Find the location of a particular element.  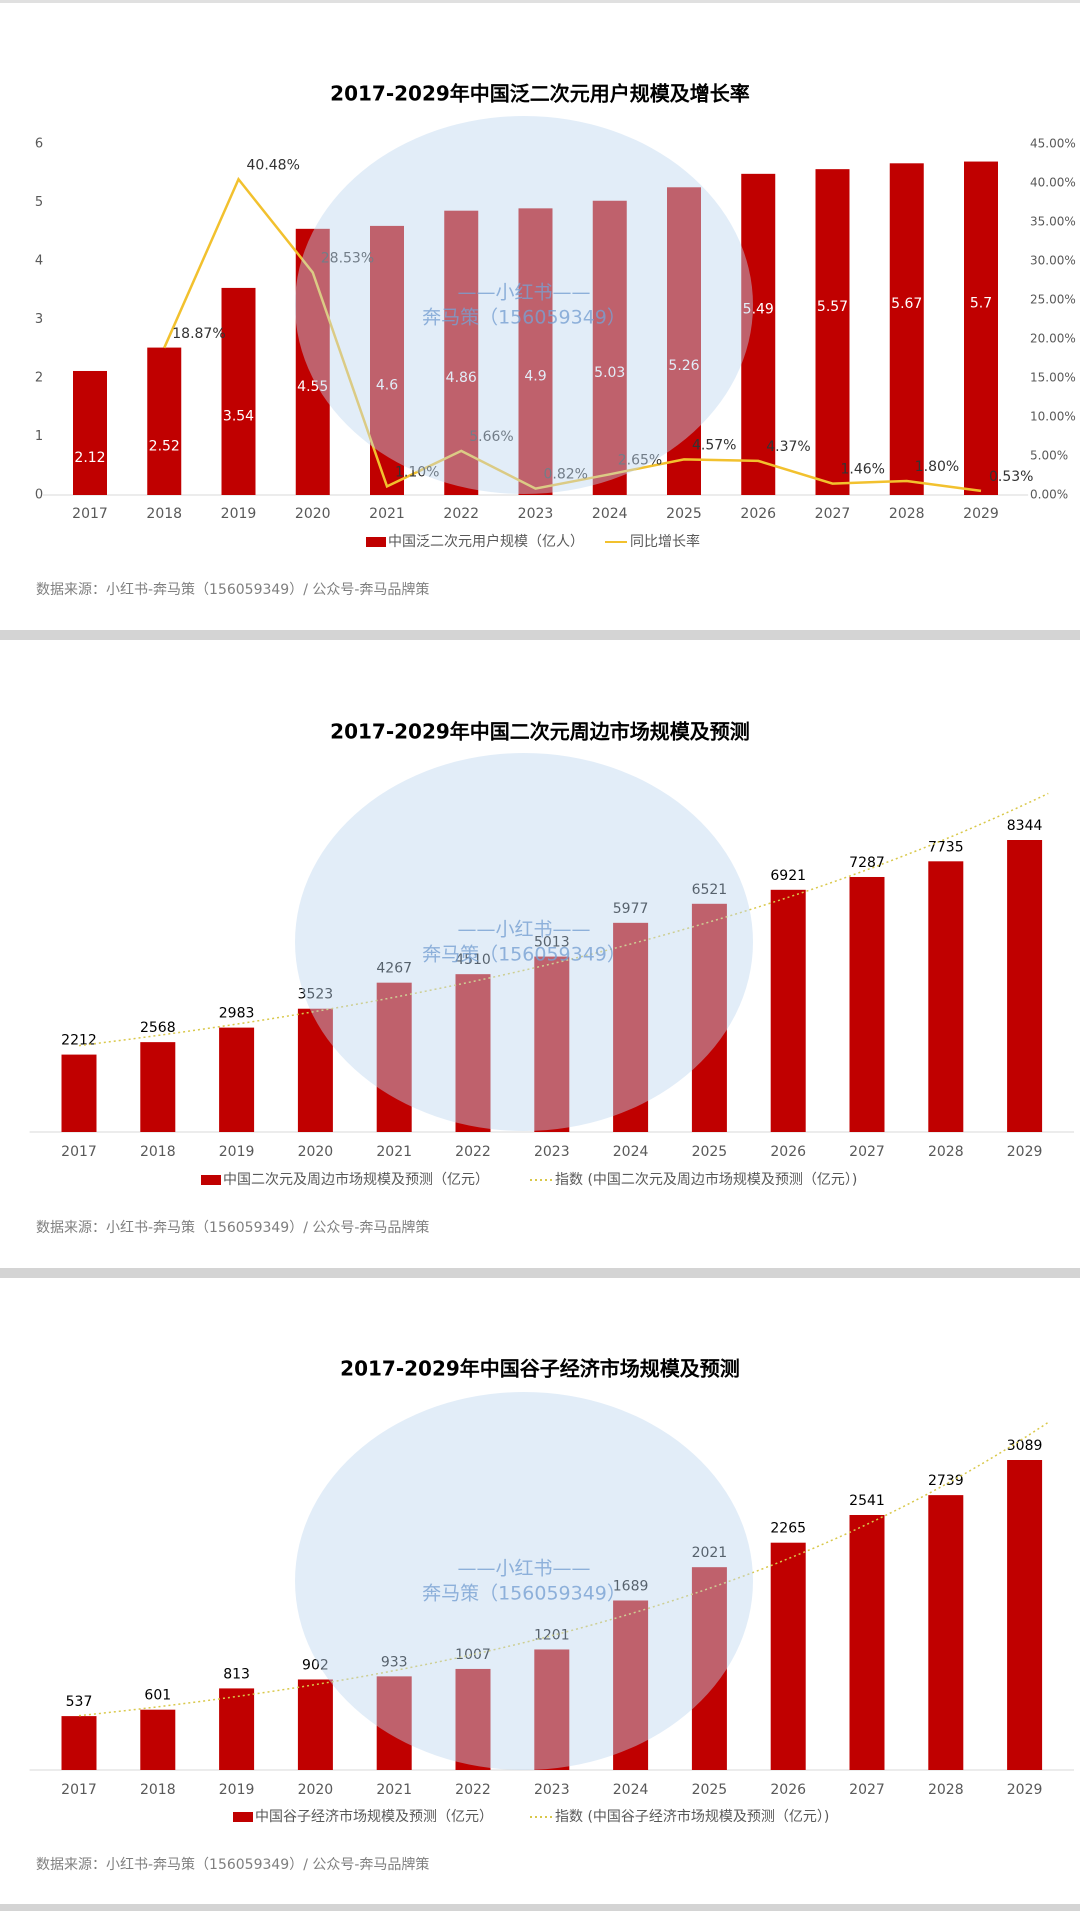

data-label: 0.82% is located at coordinates (566, 475).